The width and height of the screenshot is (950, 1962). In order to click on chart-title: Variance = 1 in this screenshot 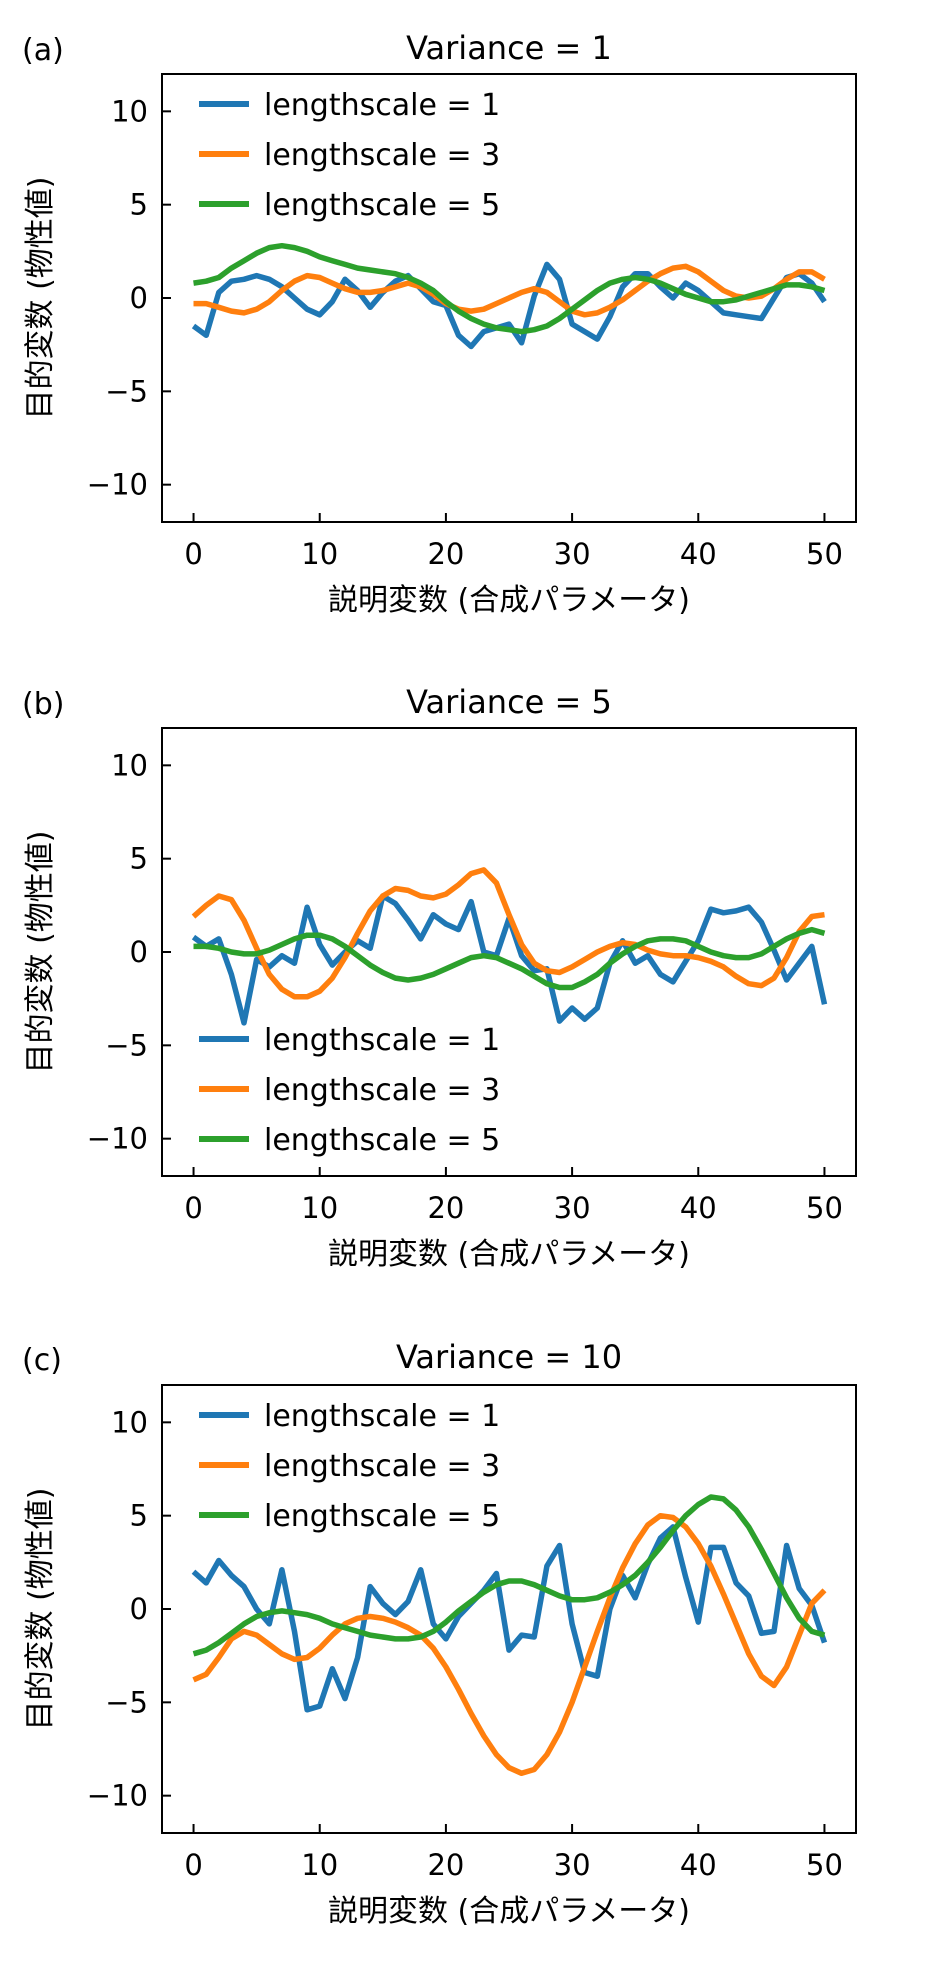, I will do `click(509, 48)`.